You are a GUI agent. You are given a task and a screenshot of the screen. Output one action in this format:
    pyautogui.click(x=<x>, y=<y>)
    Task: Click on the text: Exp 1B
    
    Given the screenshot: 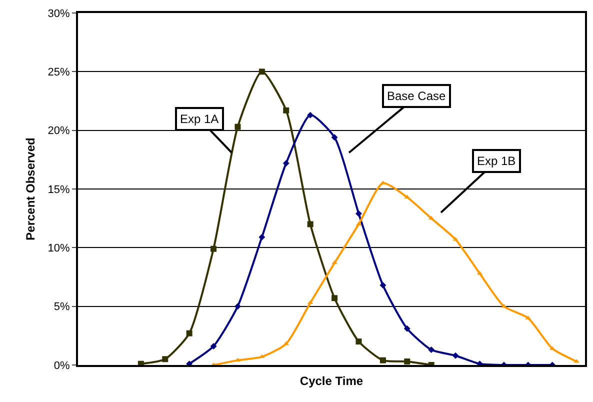 What is the action you would take?
    pyautogui.click(x=496, y=161)
    